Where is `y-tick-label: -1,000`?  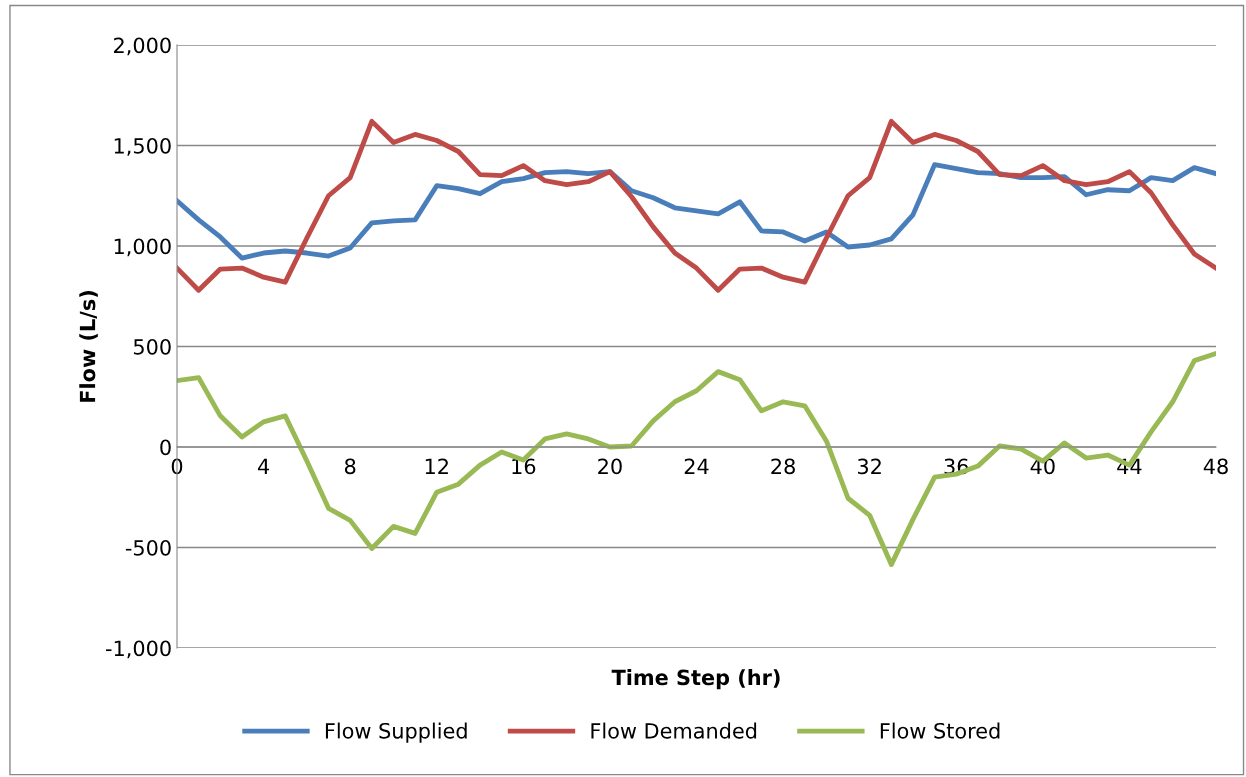 y-tick-label: -1,000 is located at coordinates (138, 649).